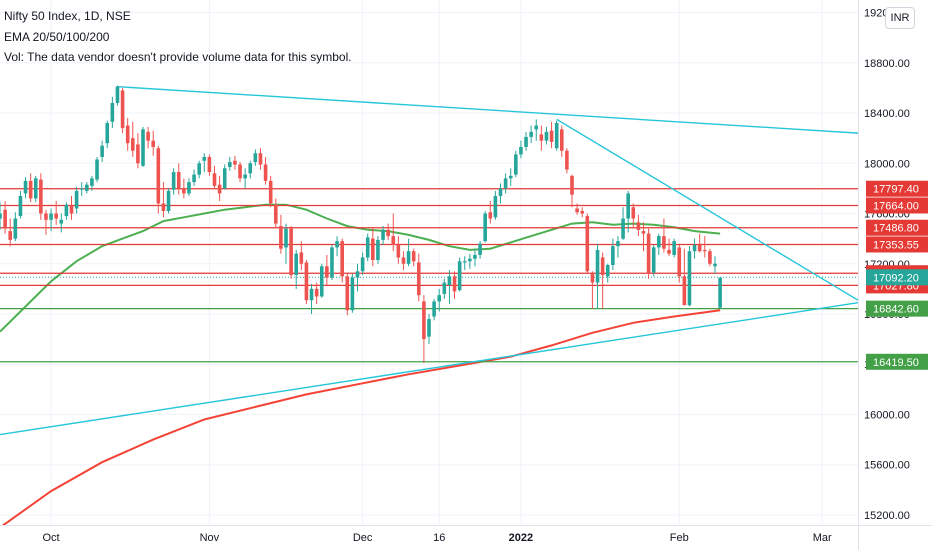 The width and height of the screenshot is (932, 550). What do you see at coordinates (897, 308) in the screenshot?
I see `support-price-label: 16842.60` at bounding box center [897, 308].